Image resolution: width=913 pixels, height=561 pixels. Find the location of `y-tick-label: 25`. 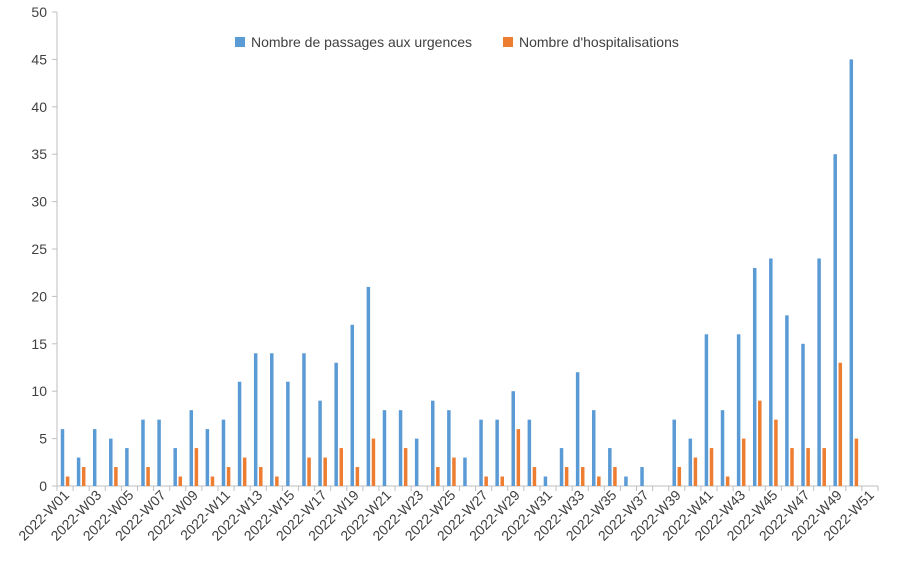

y-tick-label: 25 is located at coordinates (39, 249).